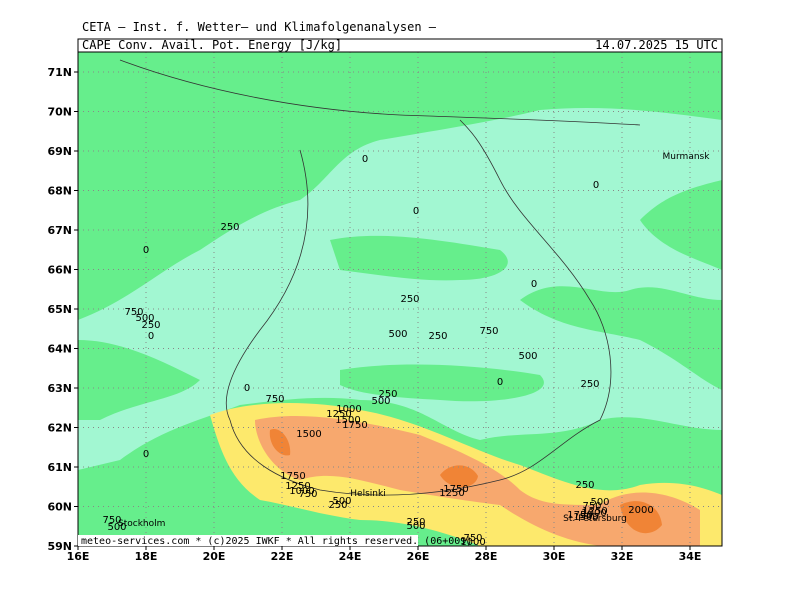  Describe the element at coordinates (214, 556) in the screenshot. I see `lon-label: 20E` at that location.